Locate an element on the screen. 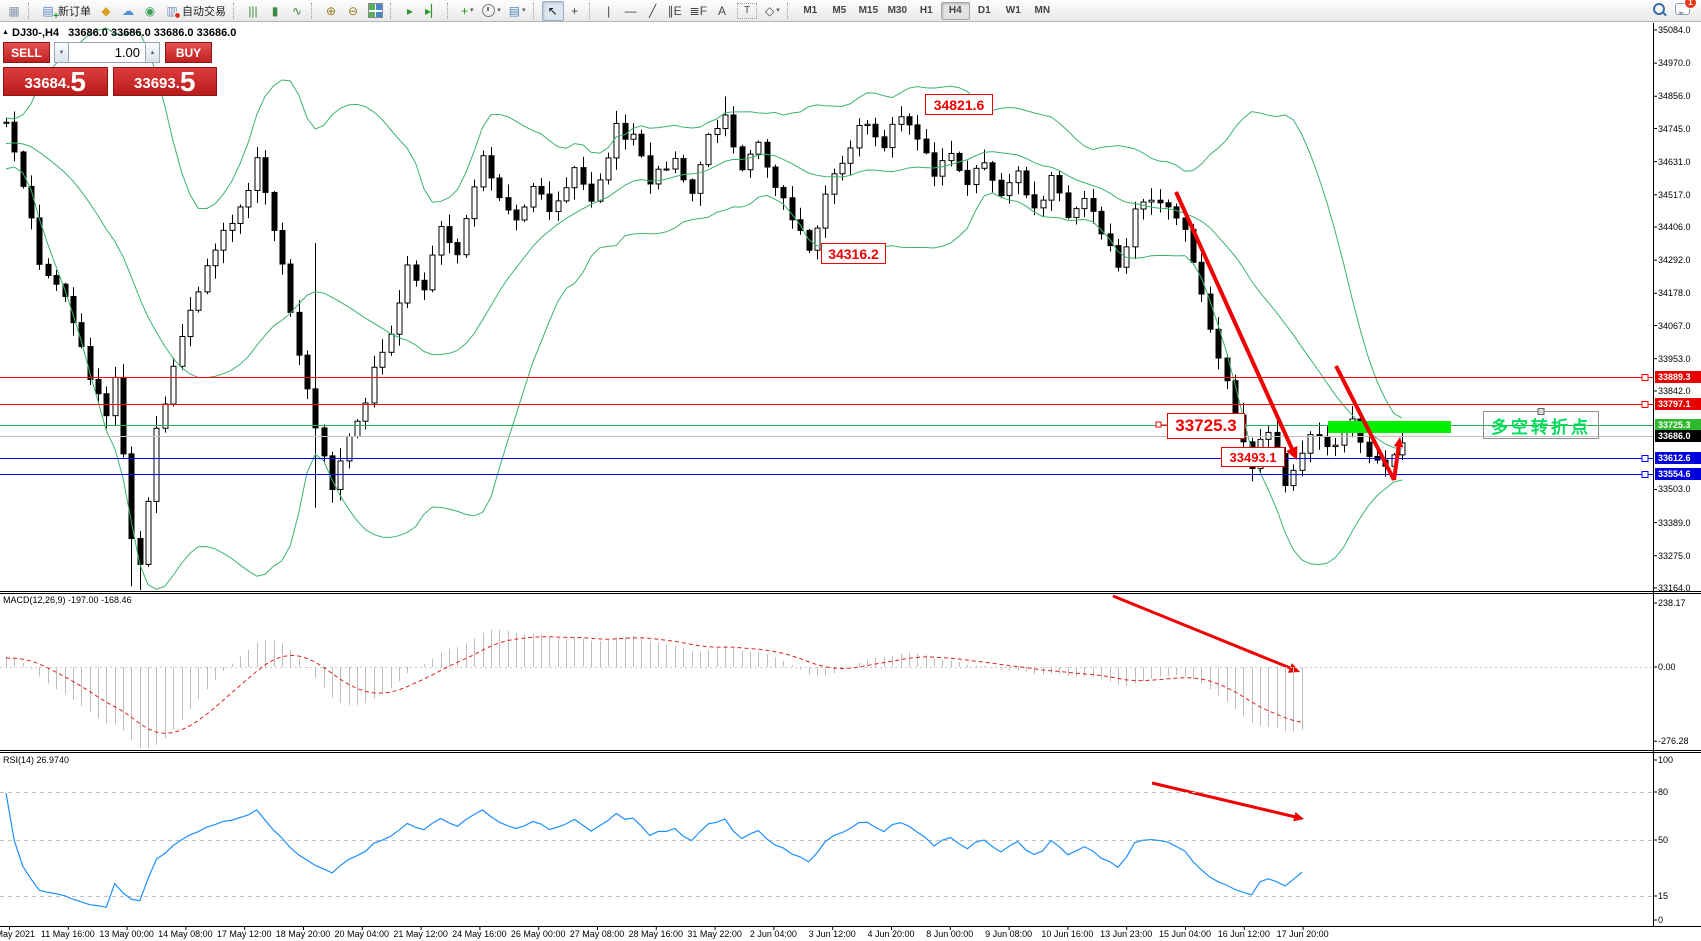 The image size is (1701, 941). price-callout: 33725.3 is located at coordinates (1206, 426).